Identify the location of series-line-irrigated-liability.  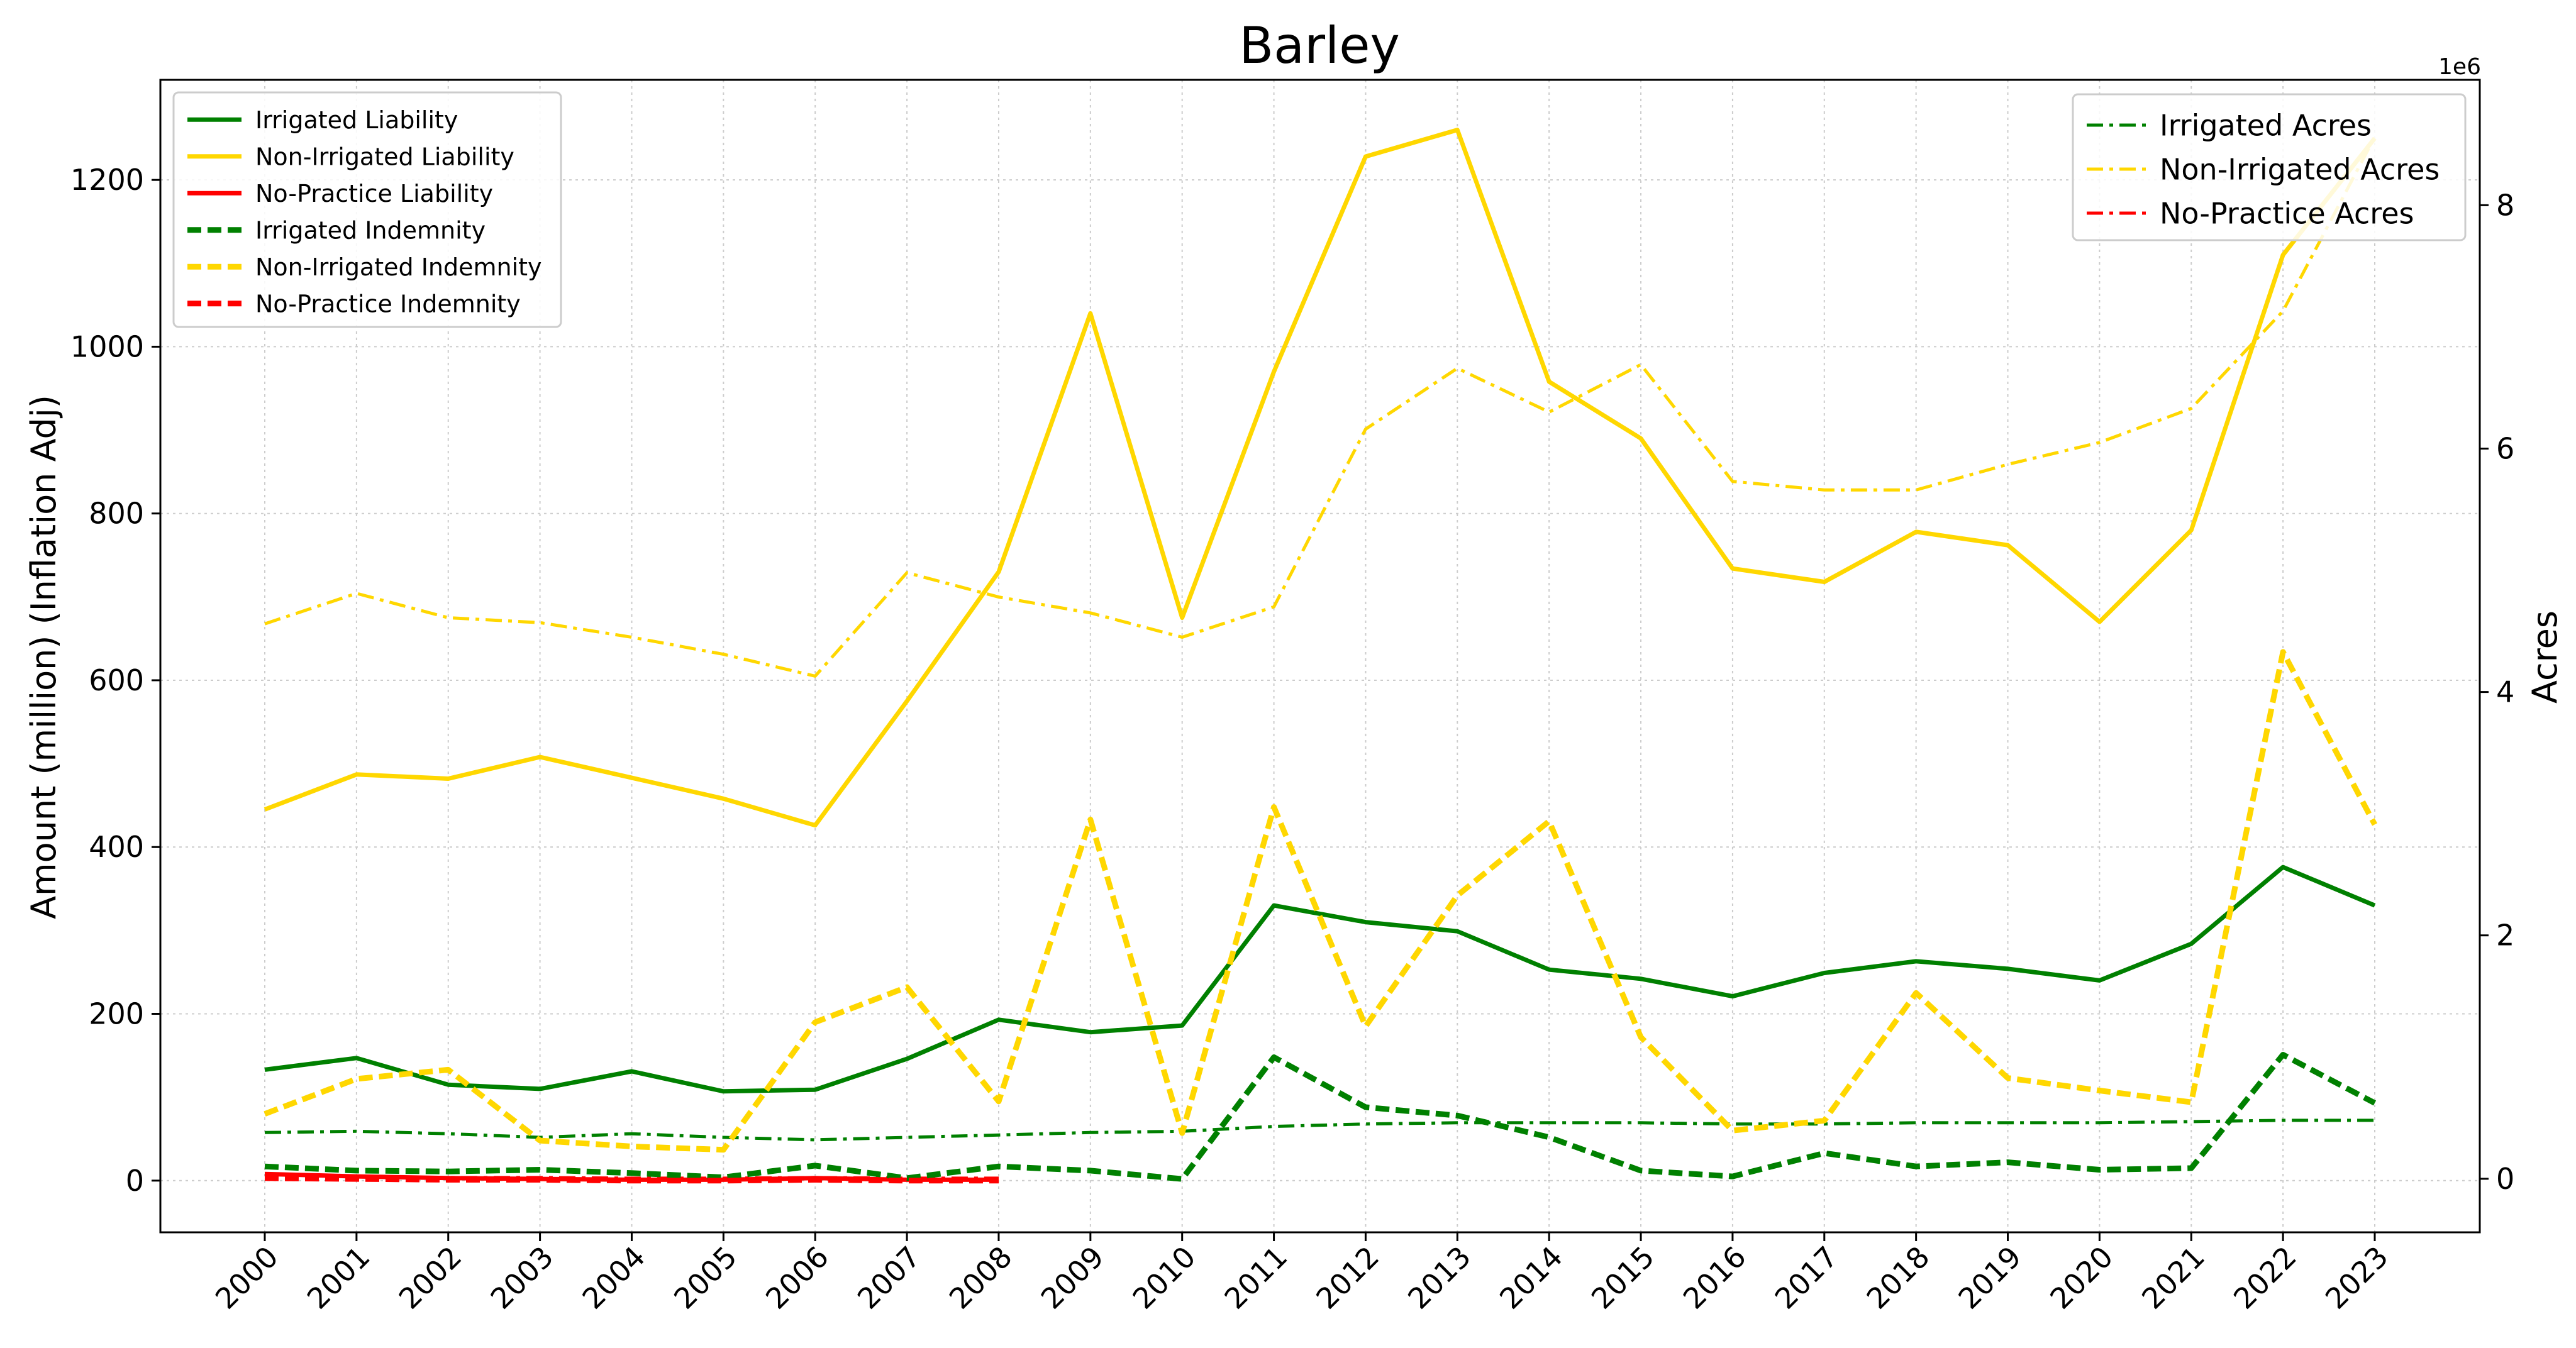
(1320, 979).